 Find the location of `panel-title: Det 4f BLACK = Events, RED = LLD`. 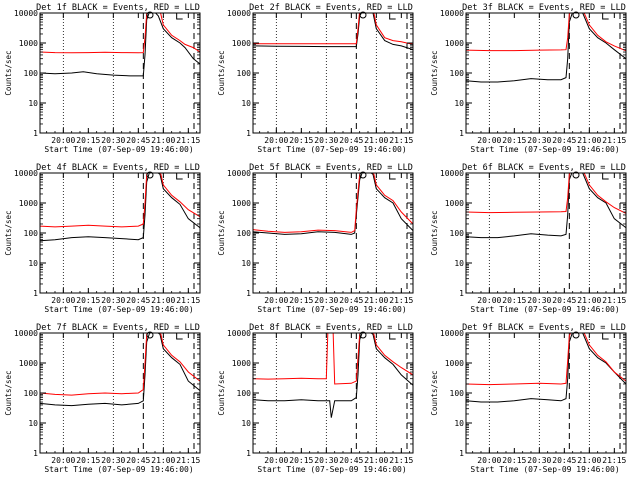

panel-title: Det 4f BLACK = Events, RED = LLD is located at coordinates (118, 168).